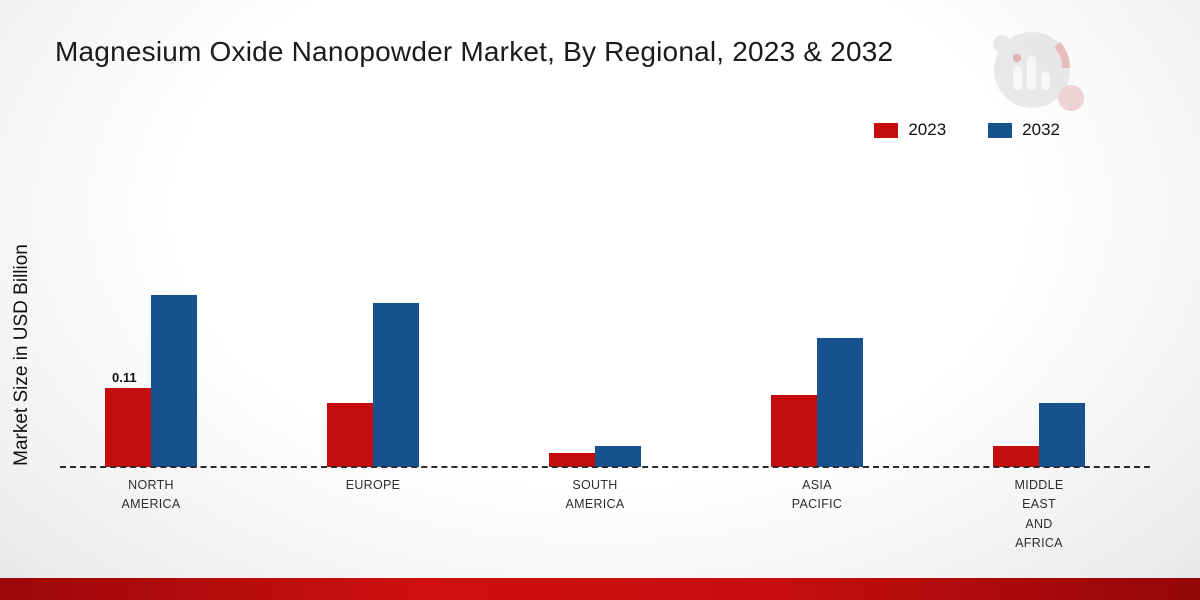 Image resolution: width=1200 pixels, height=600 pixels. What do you see at coordinates (1041, 129) in the screenshot?
I see `legend-label-2032: 2032` at bounding box center [1041, 129].